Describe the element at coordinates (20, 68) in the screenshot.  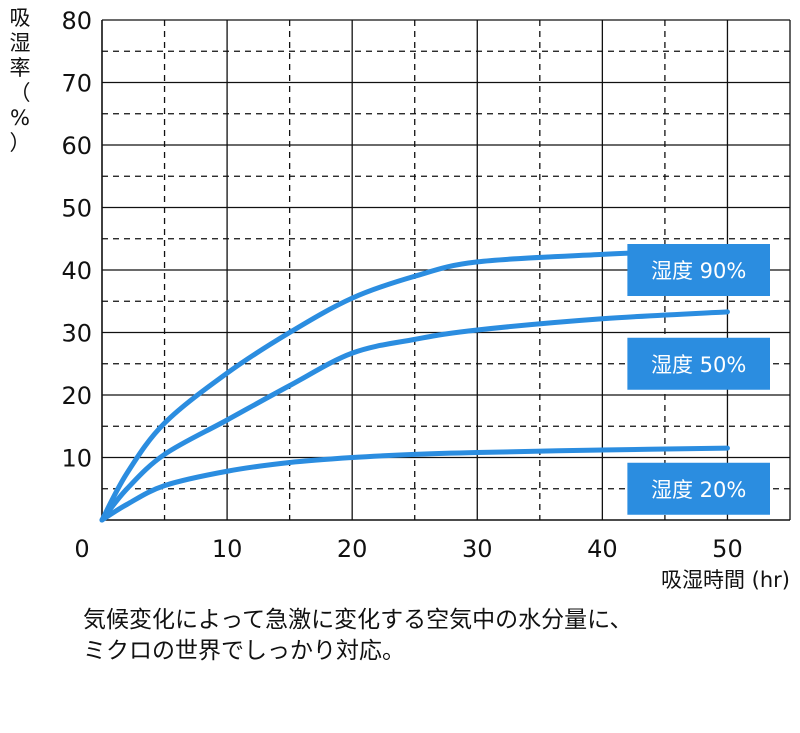
I see `y-axis-label-char: 率` at that location.